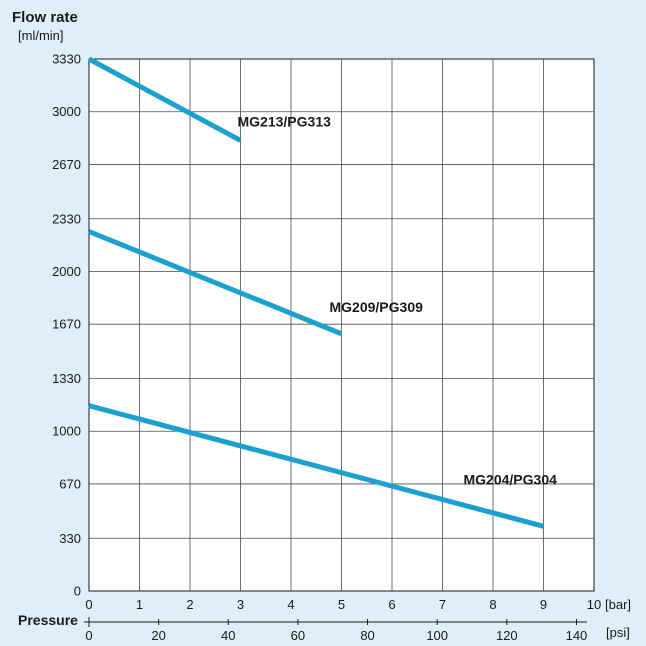 This screenshot has width=646, height=646. Describe the element at coordinates (285, 121) in the screenshot. I see `series-label: MG213/PG313` at that location.